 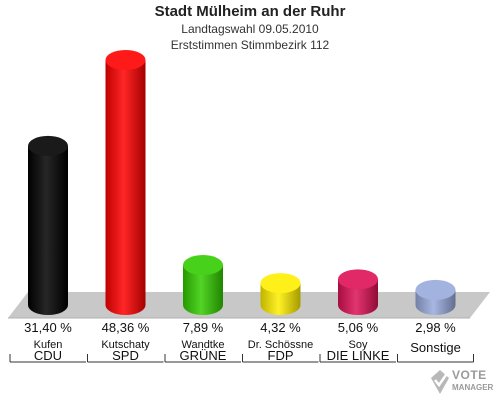 I want to click on bar-fdp, so click(x=280, y=294).